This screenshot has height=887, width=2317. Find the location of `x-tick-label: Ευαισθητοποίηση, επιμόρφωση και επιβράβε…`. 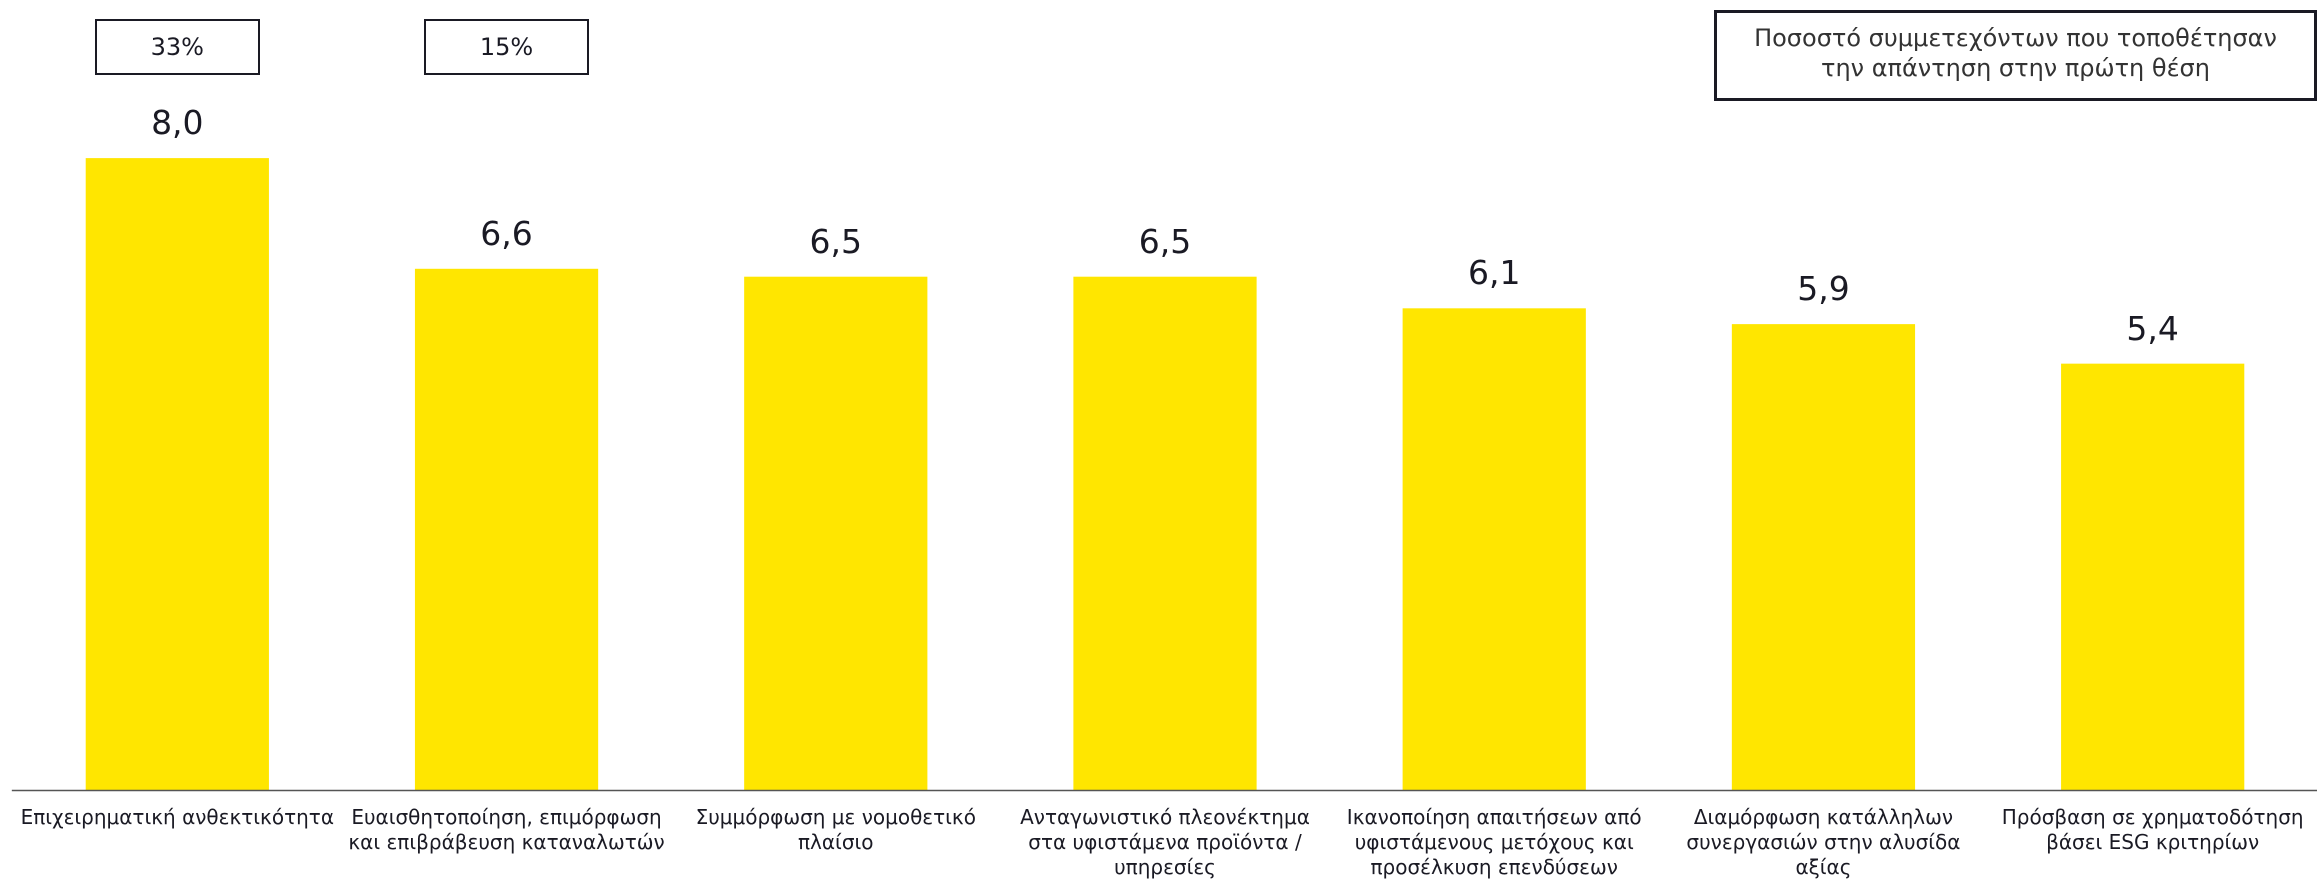

x-tick-label: Ευαισθητοποίηση, επιμόρφωση και επιβράβε… is located at coordinates (506, 829).